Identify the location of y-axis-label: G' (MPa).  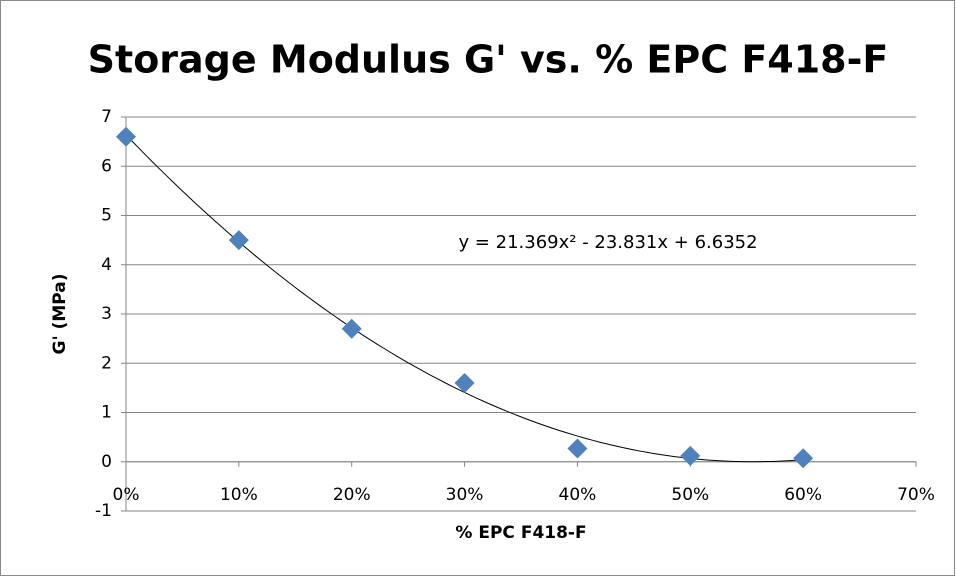
(60, 313).